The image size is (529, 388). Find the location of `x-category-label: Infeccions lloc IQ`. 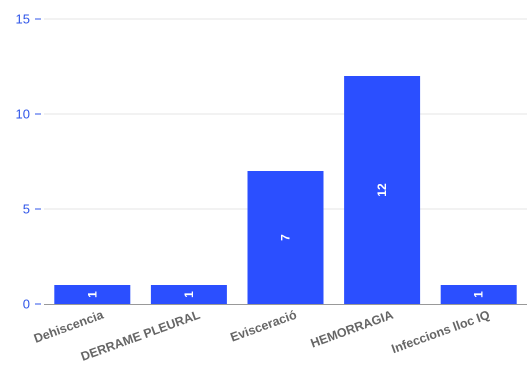

x-category-label: Infeccions lloc IQ is located at coordinates (441, 332).